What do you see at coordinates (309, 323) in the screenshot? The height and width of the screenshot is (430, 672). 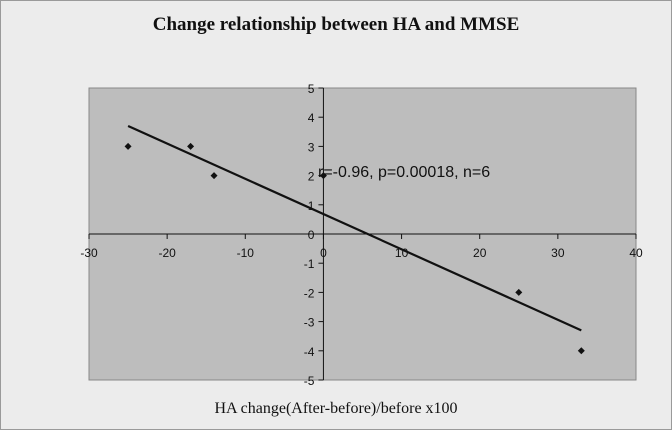 I see `y-tick-label: -3` at bounding box center [309, 323].